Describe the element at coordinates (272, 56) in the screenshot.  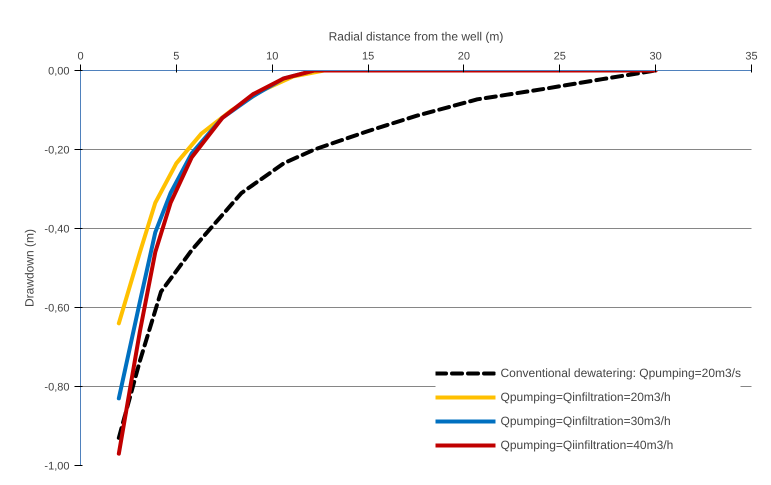
I see `x-tick-label: 10` at that location.